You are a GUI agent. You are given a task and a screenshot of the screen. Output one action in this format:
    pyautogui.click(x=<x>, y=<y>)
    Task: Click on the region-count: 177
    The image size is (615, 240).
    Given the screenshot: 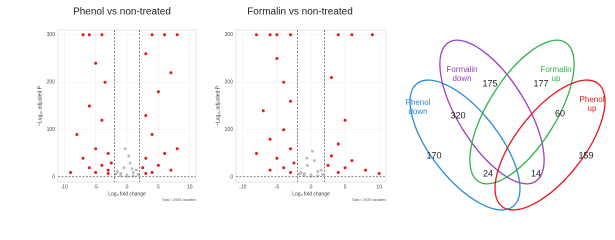 What is the action you would take?
    pyautogui.click(x=540, y=83)
    